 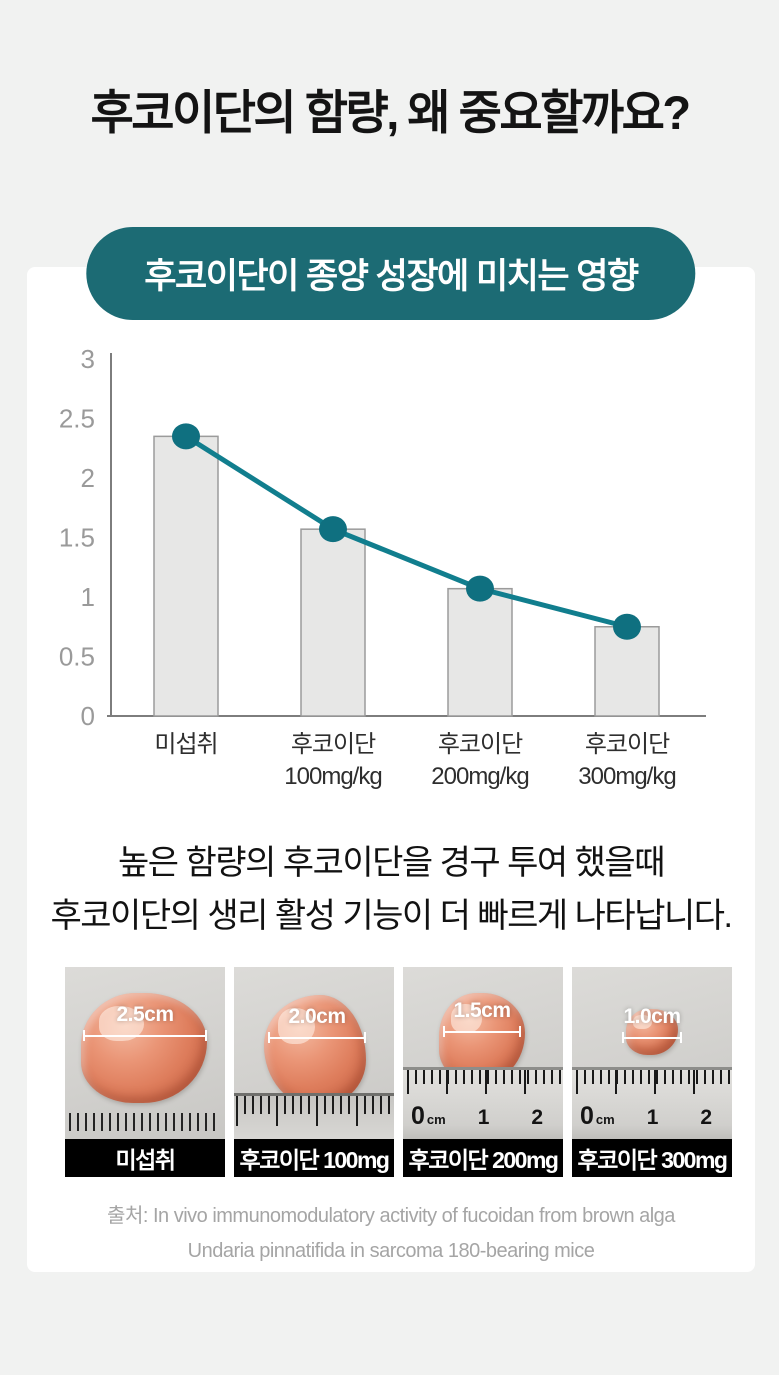 I want to click on description-line-2: 후코이단의 생리 활성 기능이 더 빠르게 나타납니다., so click(x=391, y=915).